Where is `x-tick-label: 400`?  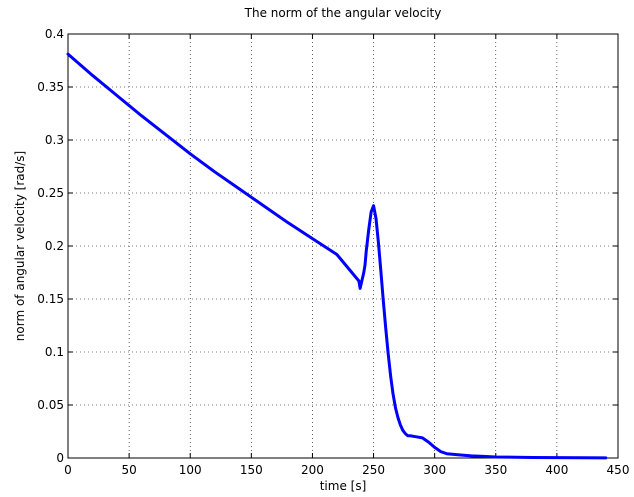
x-tick-label: 400 is located at coordinates (556, 470).